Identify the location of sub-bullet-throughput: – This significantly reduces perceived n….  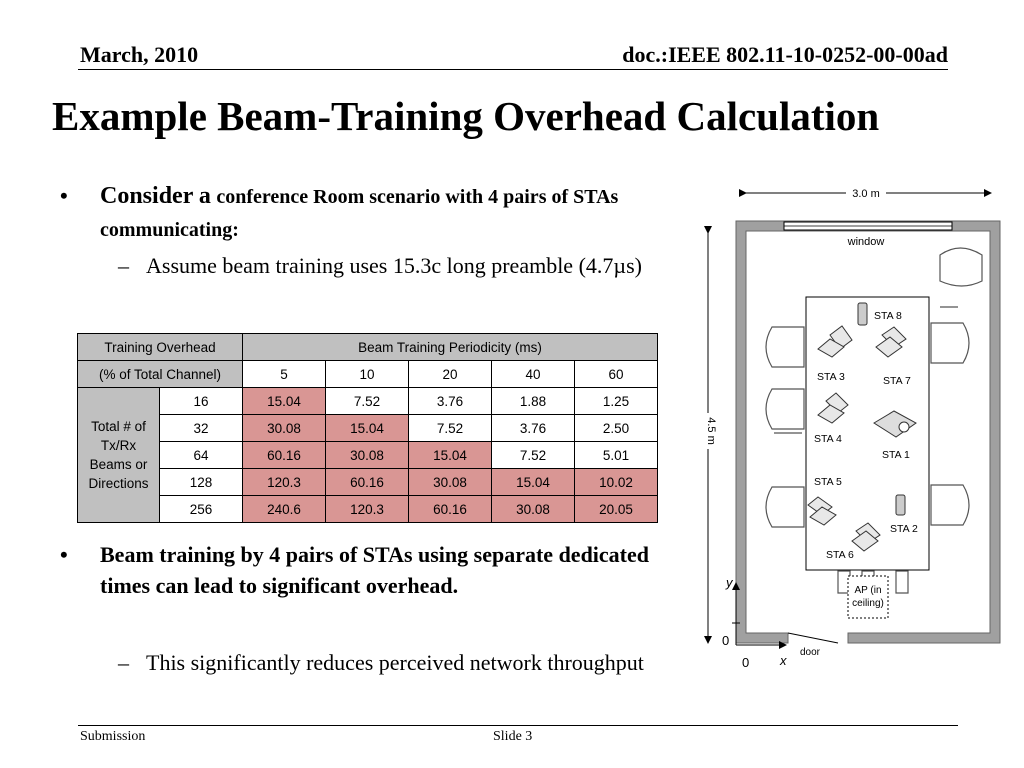
(392, 662).